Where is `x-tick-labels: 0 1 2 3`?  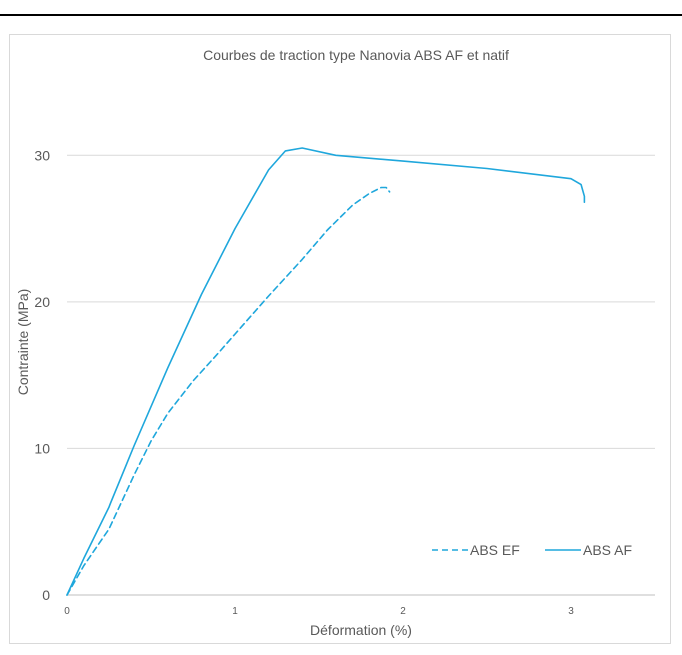 x-tick-labels: 0 1 2 3 is located at coordinates (319, 611).